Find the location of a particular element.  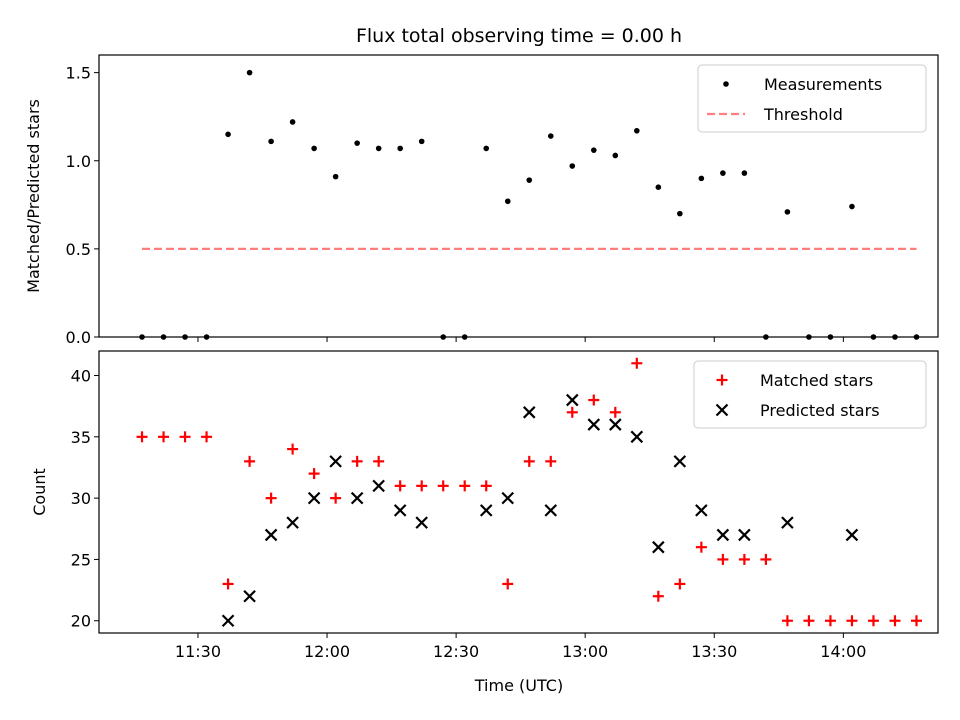

top-y-axis-label: Matched/Predicted stars is located at coordinates (33, 196).